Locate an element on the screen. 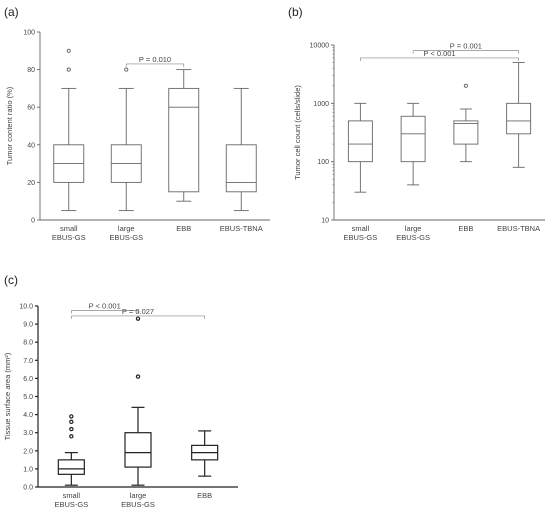  y-tick-label: 10000 is located at coordinates (320, 46).